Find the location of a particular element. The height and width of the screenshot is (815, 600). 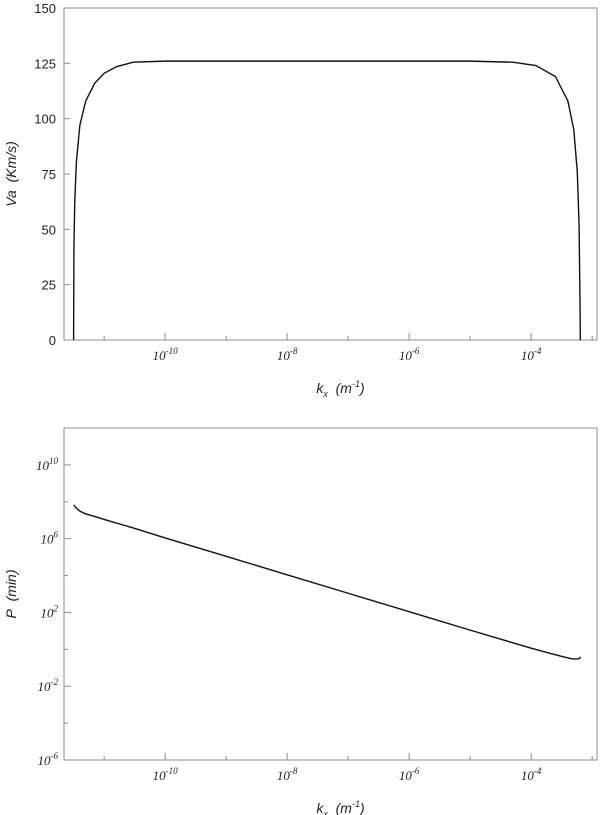

y-tick-label: 25 is located at coordinates (49, 285).